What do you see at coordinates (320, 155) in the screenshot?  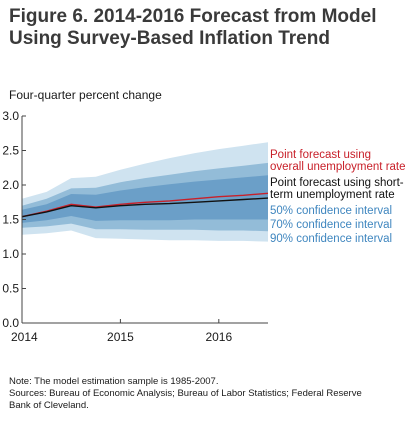 I see `label-overall-unemployment: Point forecast using` at bounding box center [320, 155].